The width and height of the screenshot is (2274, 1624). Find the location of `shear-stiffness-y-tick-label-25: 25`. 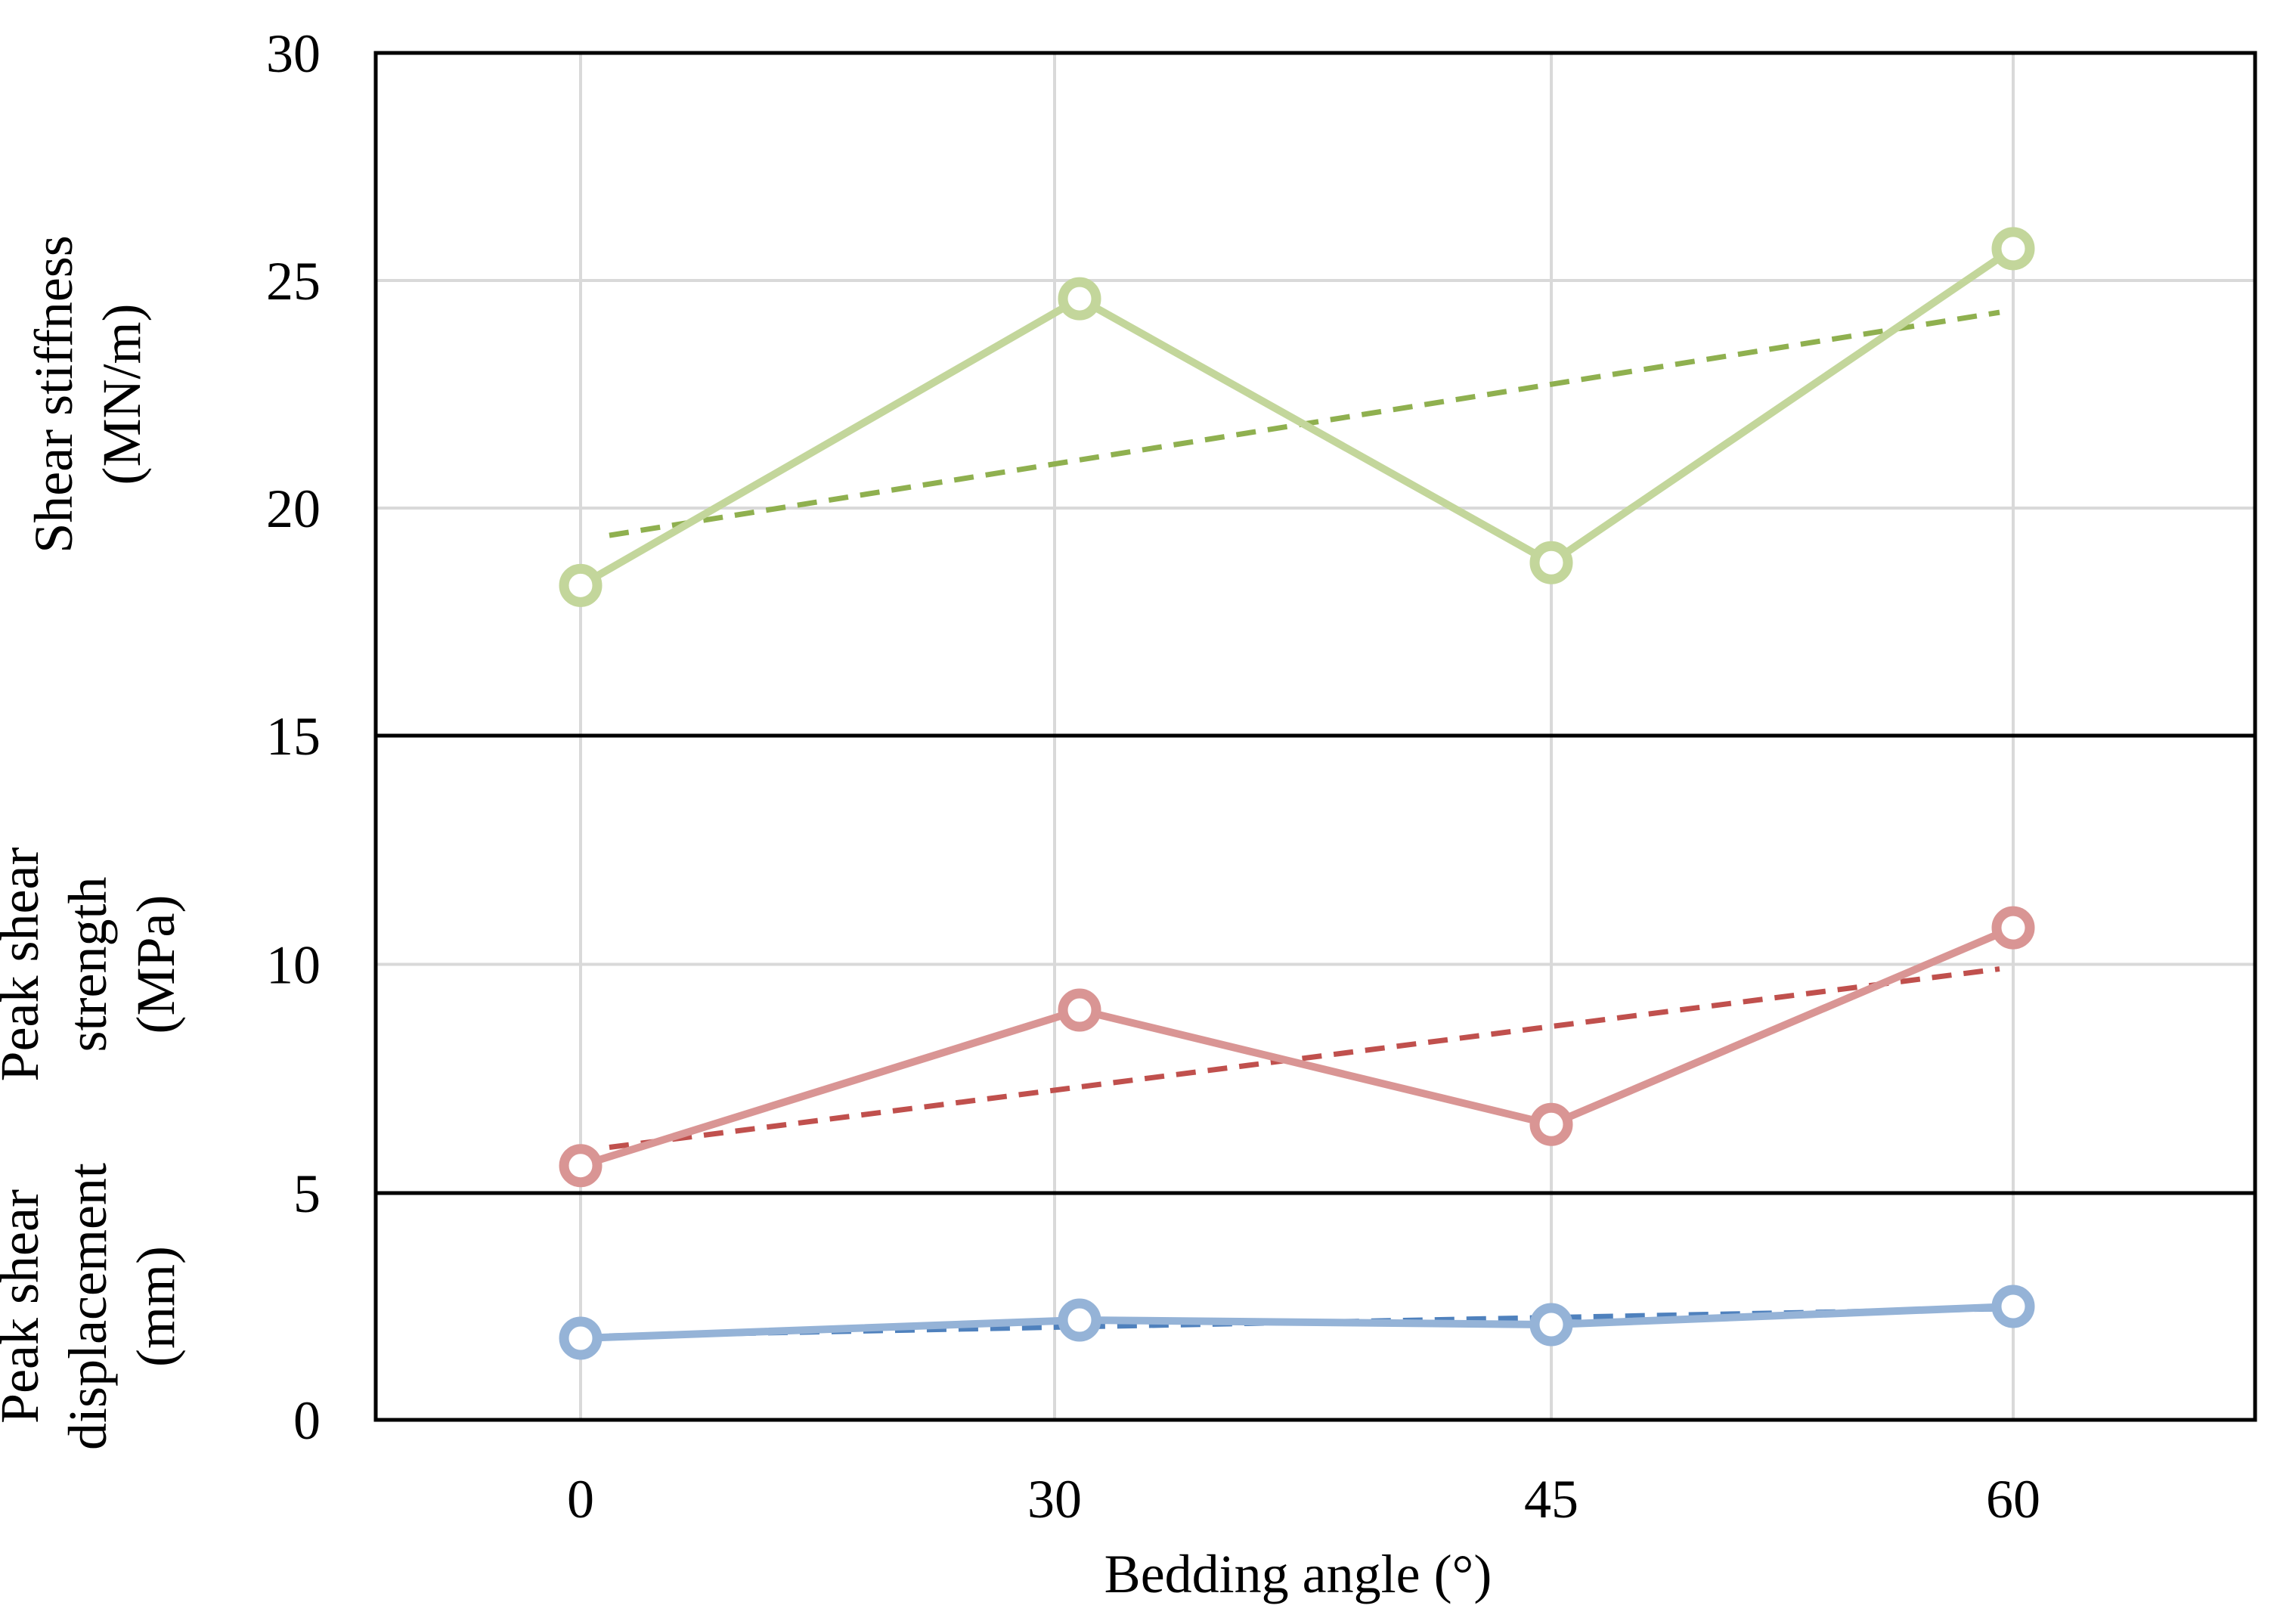

shear-stiffness-y-tick-label-25: 25 is located at coordinates (293, 281).